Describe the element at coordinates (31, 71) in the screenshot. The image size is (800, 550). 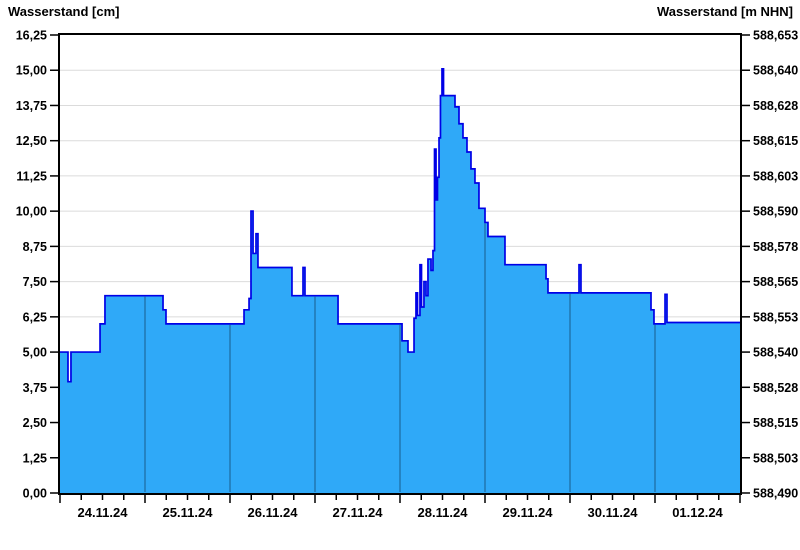
I see `left-axis-tick-label: 15,00` at that location.